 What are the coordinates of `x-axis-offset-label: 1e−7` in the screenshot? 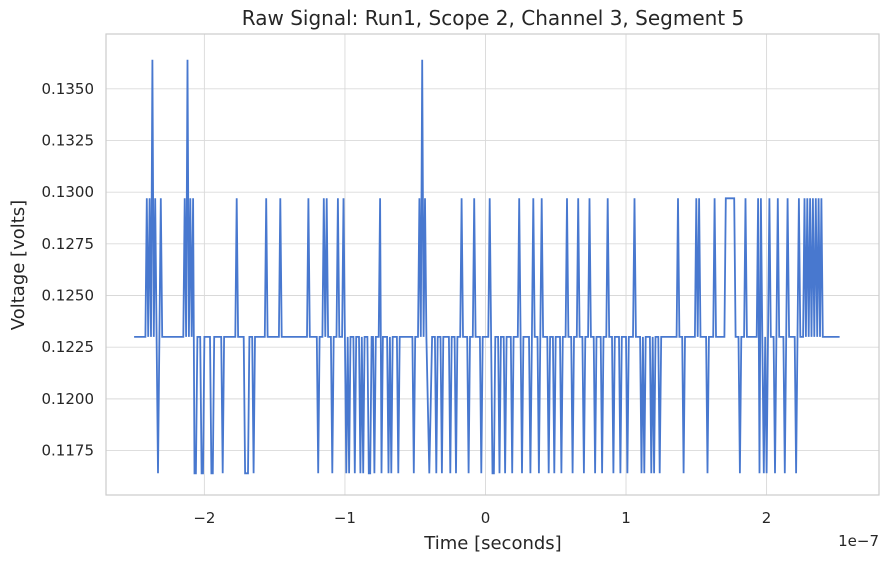 It's located at (858, 541).